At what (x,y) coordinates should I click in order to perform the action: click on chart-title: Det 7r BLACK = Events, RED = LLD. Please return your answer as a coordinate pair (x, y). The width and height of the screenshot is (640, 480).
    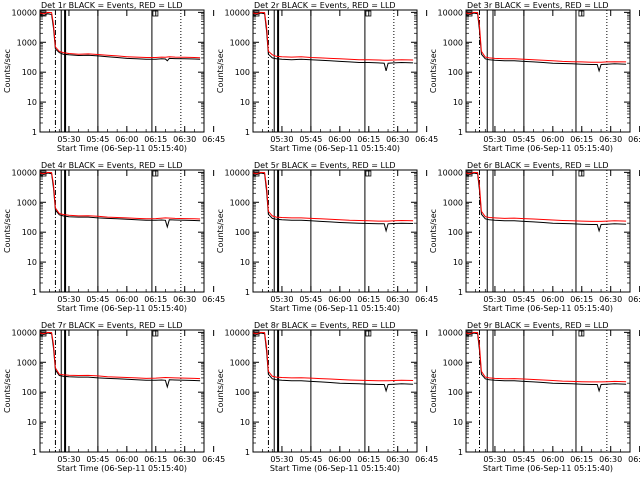
    Looking at the image, I should click on (112, 325).